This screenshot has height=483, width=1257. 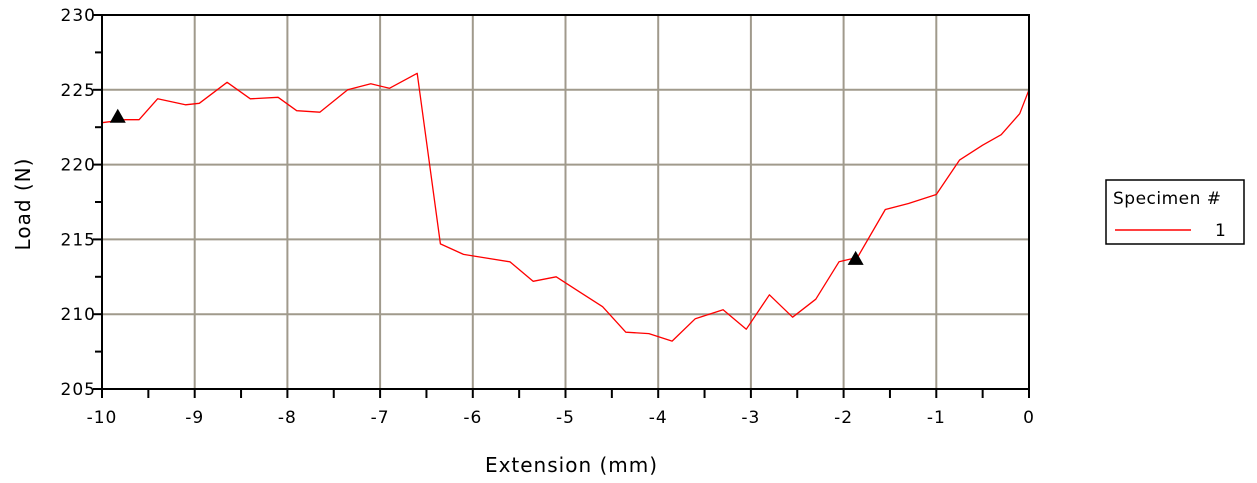 I want to click on x-tick-label: -9, so click(x=194, y=418).